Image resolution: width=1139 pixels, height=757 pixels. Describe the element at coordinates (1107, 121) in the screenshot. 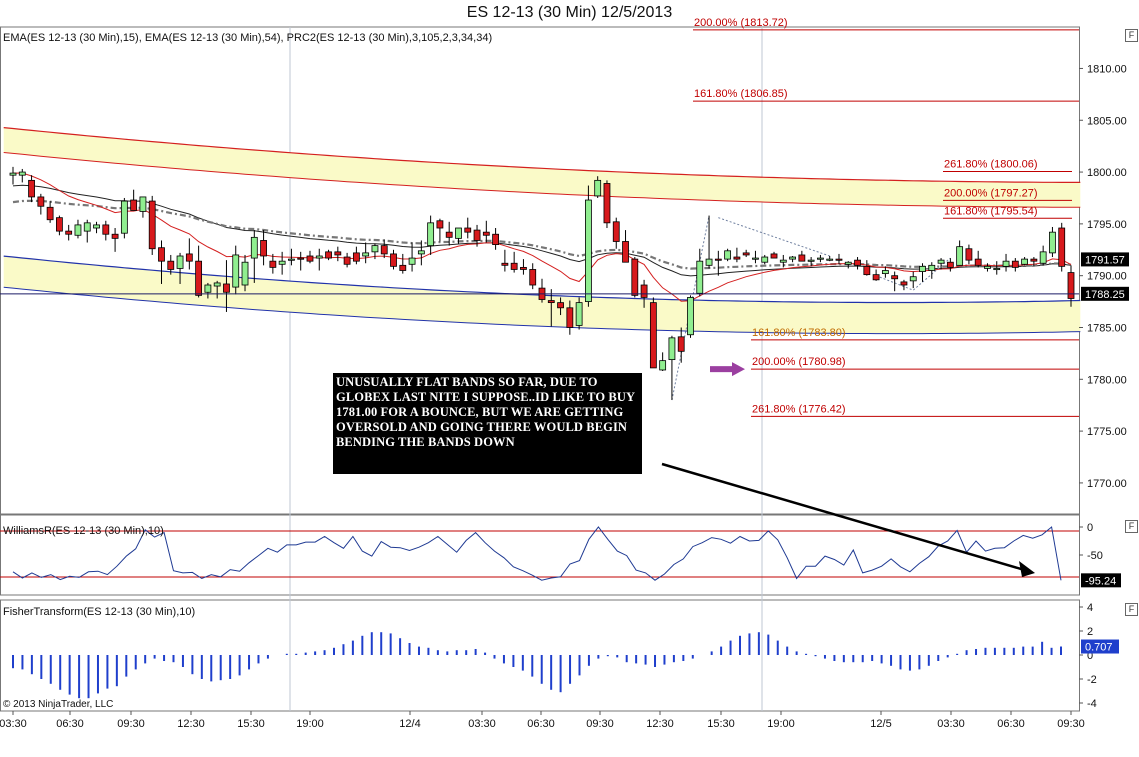

I see `price-tick-label: 1805.00` at that location.